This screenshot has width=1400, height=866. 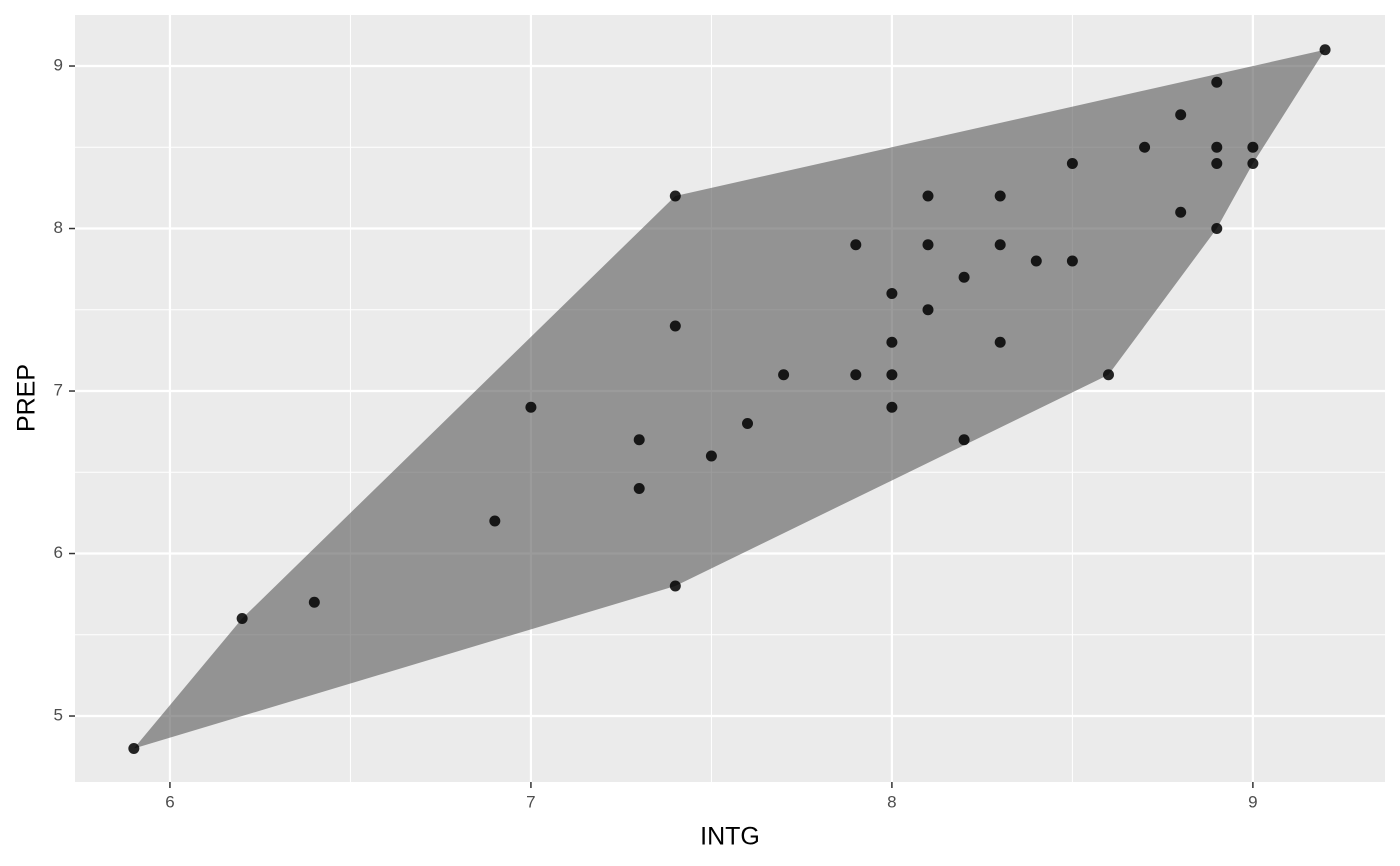 What do you see at coordinates (58, 65) in the screenshot?
I see `y-tick-label: 9` at bounding box center [58, 65].